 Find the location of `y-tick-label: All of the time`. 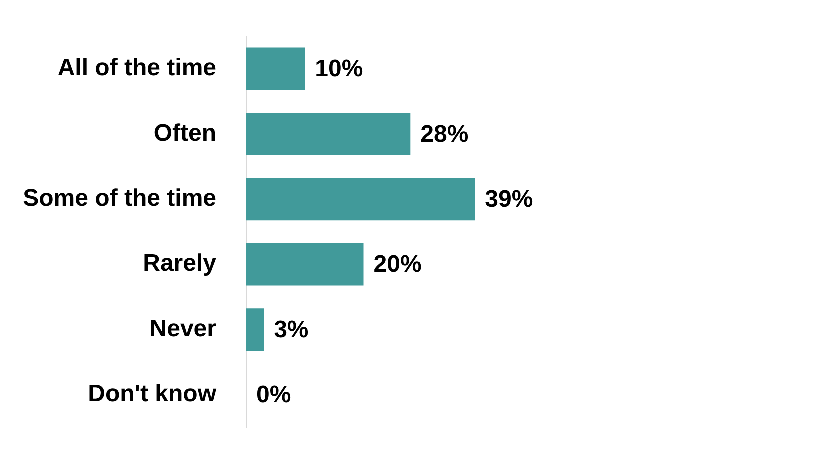

y-tick-label: All of the time is located at coordinates (137, 68).